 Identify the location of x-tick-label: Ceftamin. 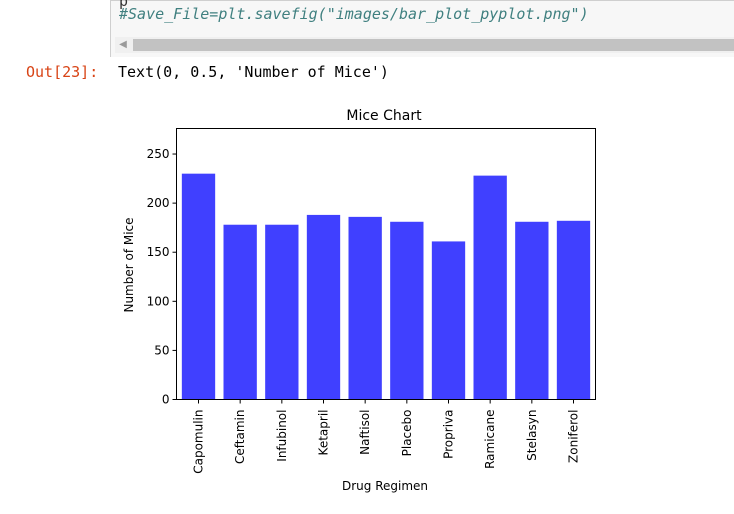
(240, 437).